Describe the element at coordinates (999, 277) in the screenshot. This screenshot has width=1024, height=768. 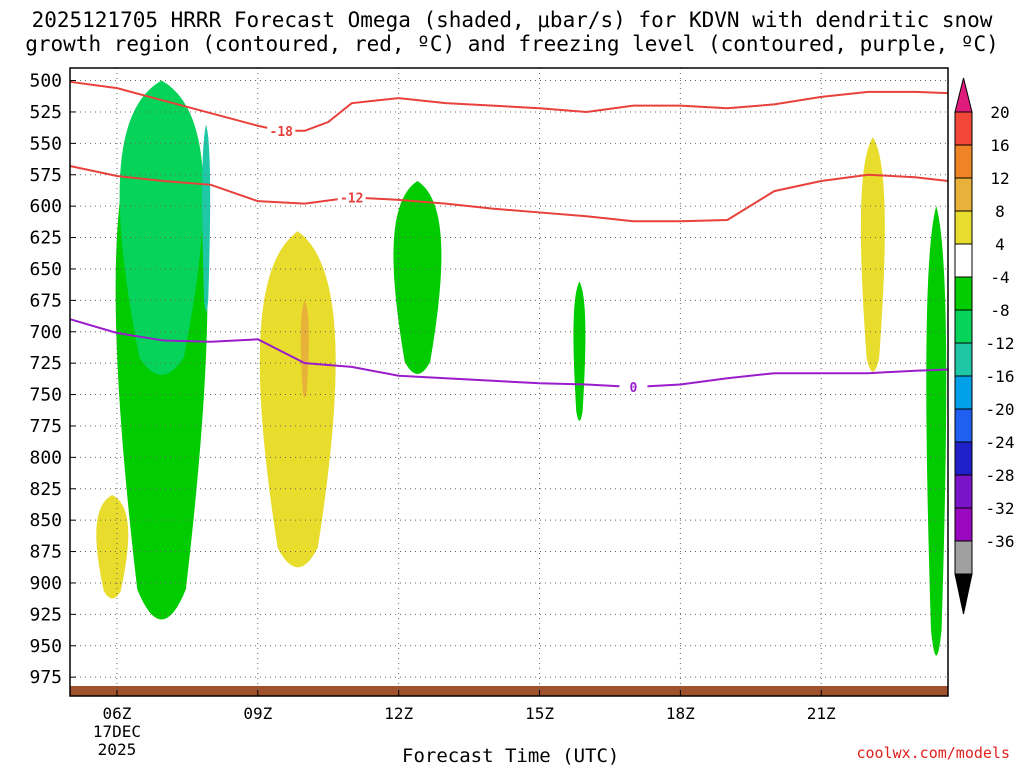
I see `colorbar-tick-label: -4` at that location.